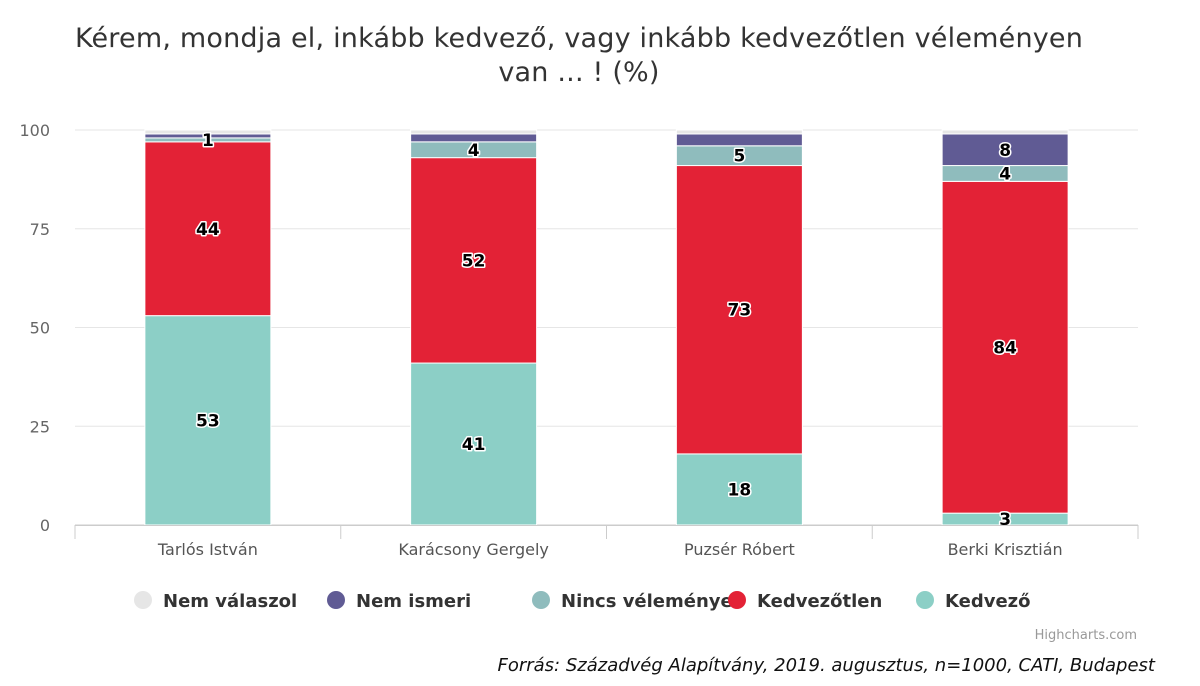 This screenshot has height=686, width=1200. What do you see at coordinates (1005, 520) in the screenshot?
I see `data-label: 3` at bounding box center [1005, 520].